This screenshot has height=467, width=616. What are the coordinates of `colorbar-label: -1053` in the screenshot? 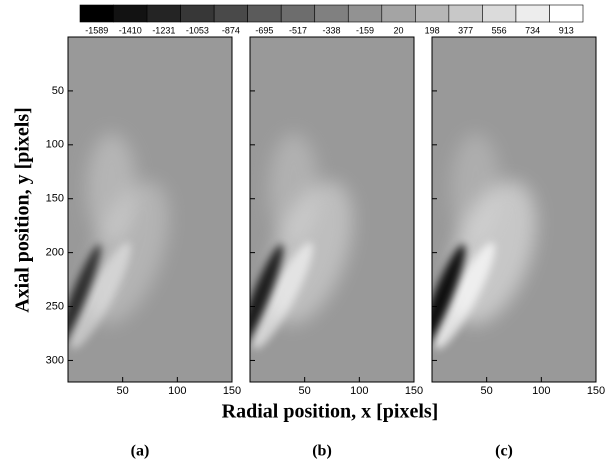 It's located at (197, 30).